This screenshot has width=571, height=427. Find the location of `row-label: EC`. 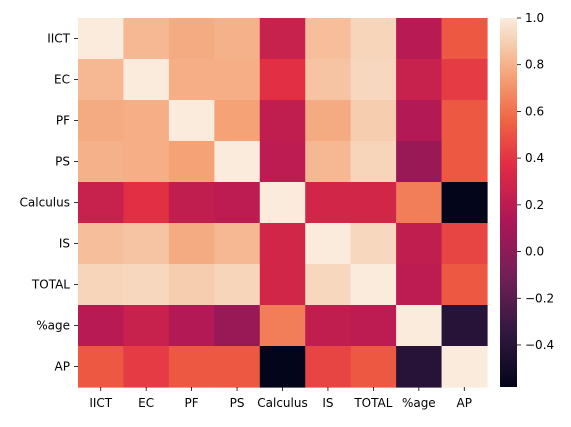

row-label: EC is located at coordinates (62, 80).